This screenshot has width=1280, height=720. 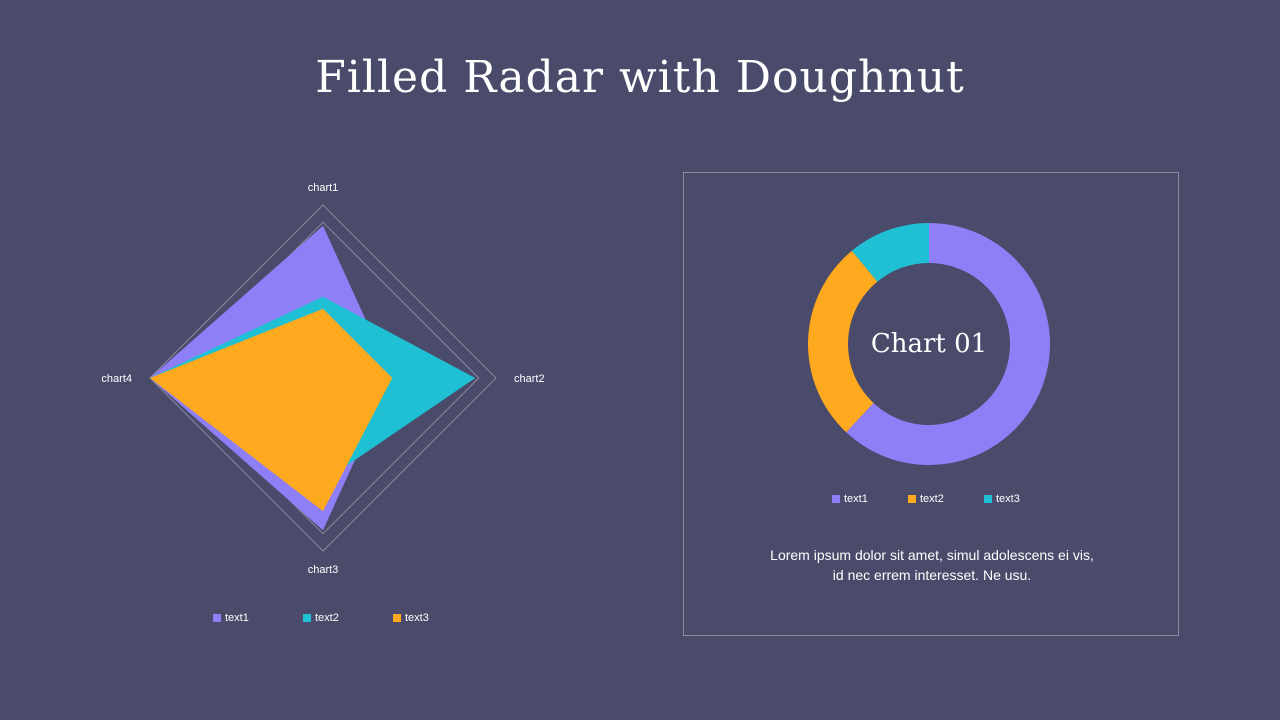 What do you see at coordinates (932, 499) in the screenshot?
I see `doughnut-legend-label: text2` at bounding box center [932, 499].